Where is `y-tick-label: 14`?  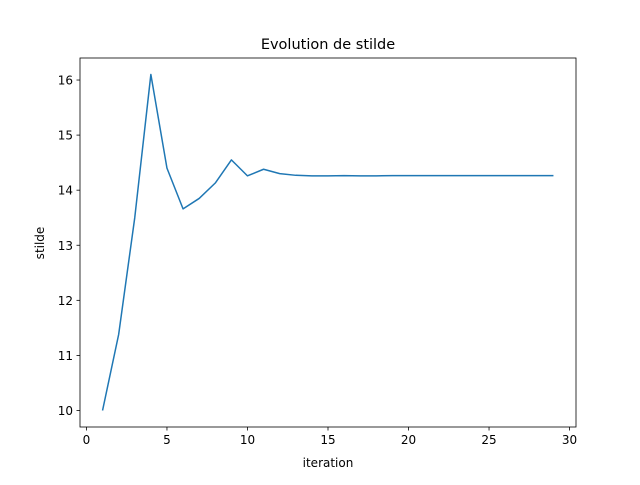 y-tick-label: 14 is located at coordinates (65, 191).